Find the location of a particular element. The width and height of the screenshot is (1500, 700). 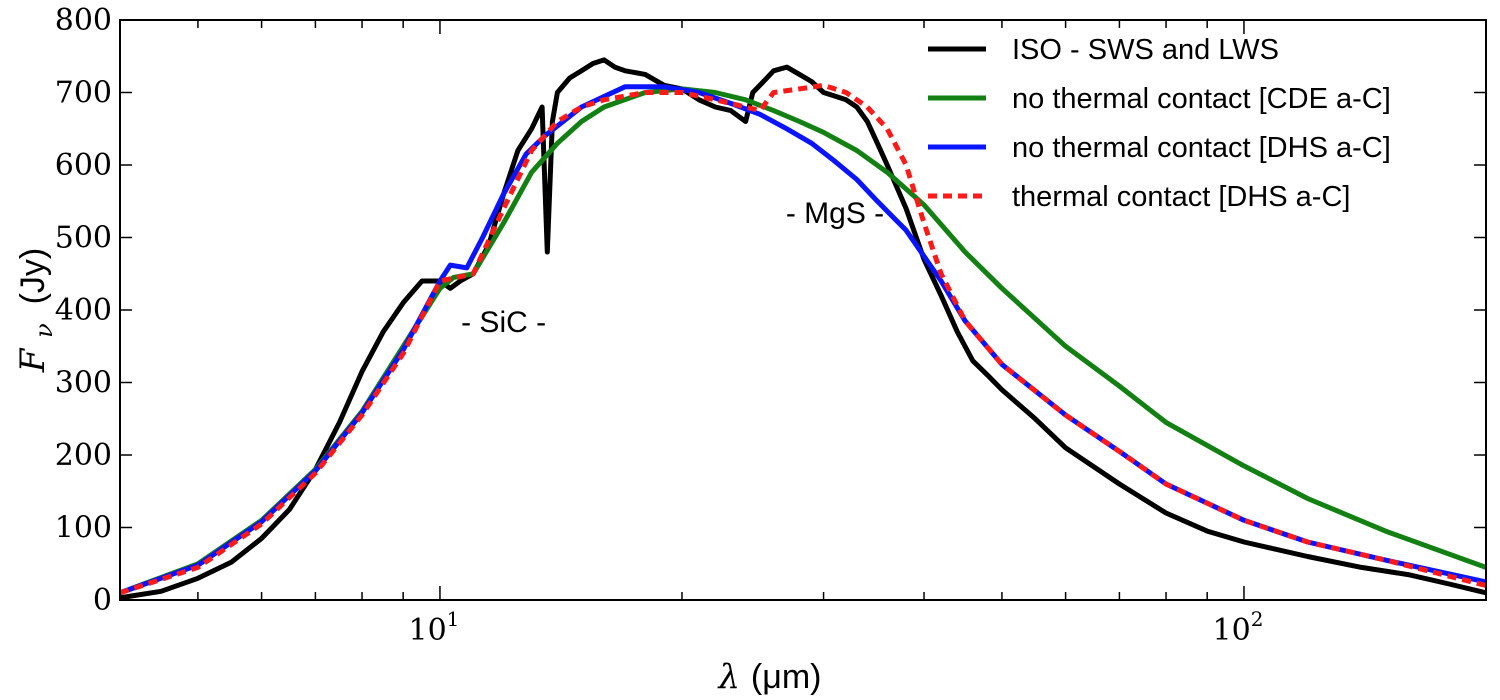

x-tick-labels: 10¹ 10² is located at coordinates (835, 627).